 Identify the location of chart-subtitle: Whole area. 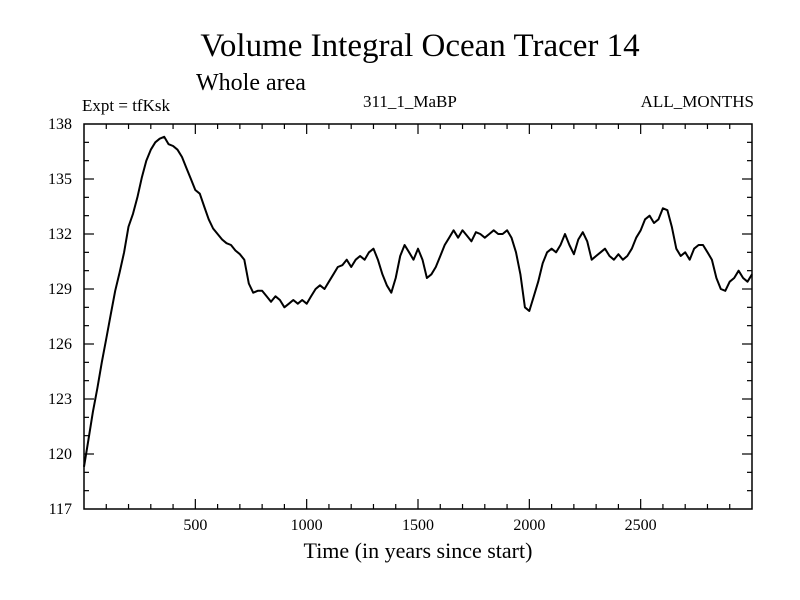
(251, 83).